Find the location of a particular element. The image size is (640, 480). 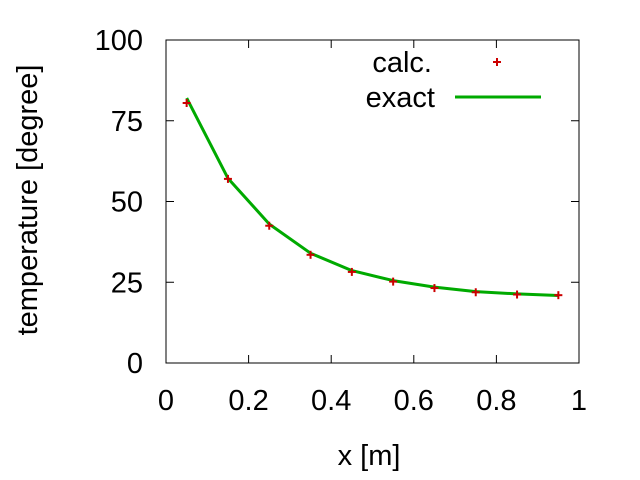

y-tick-label: 75 is located at coordinates (127, 122).